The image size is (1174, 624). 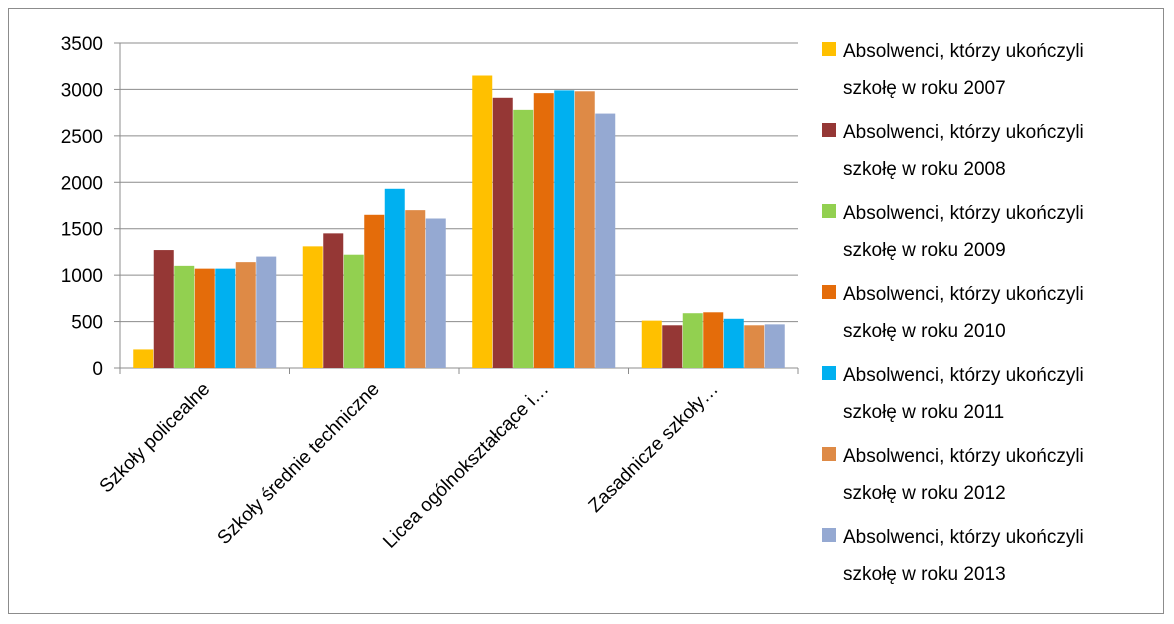 I want to click on legend-label: szkołę w roku 2008, so click(x=924, y=169).